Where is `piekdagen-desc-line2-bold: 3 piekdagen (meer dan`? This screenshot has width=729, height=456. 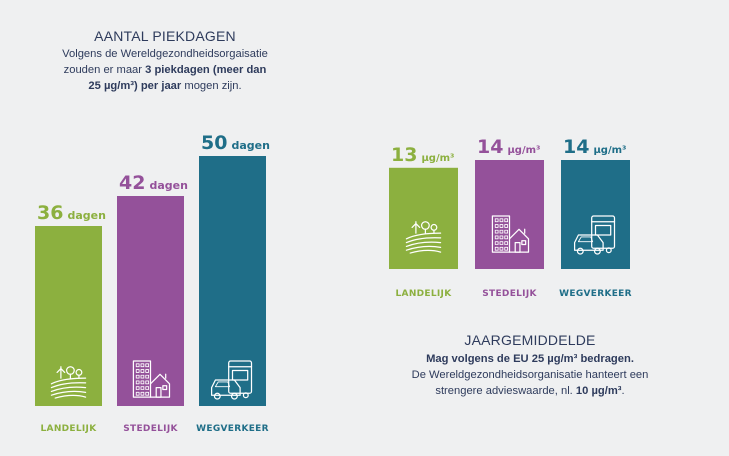 piekdagen-desc-line2-bold: 3 piekdagen (meer dan is located at coordinates (206, 70).